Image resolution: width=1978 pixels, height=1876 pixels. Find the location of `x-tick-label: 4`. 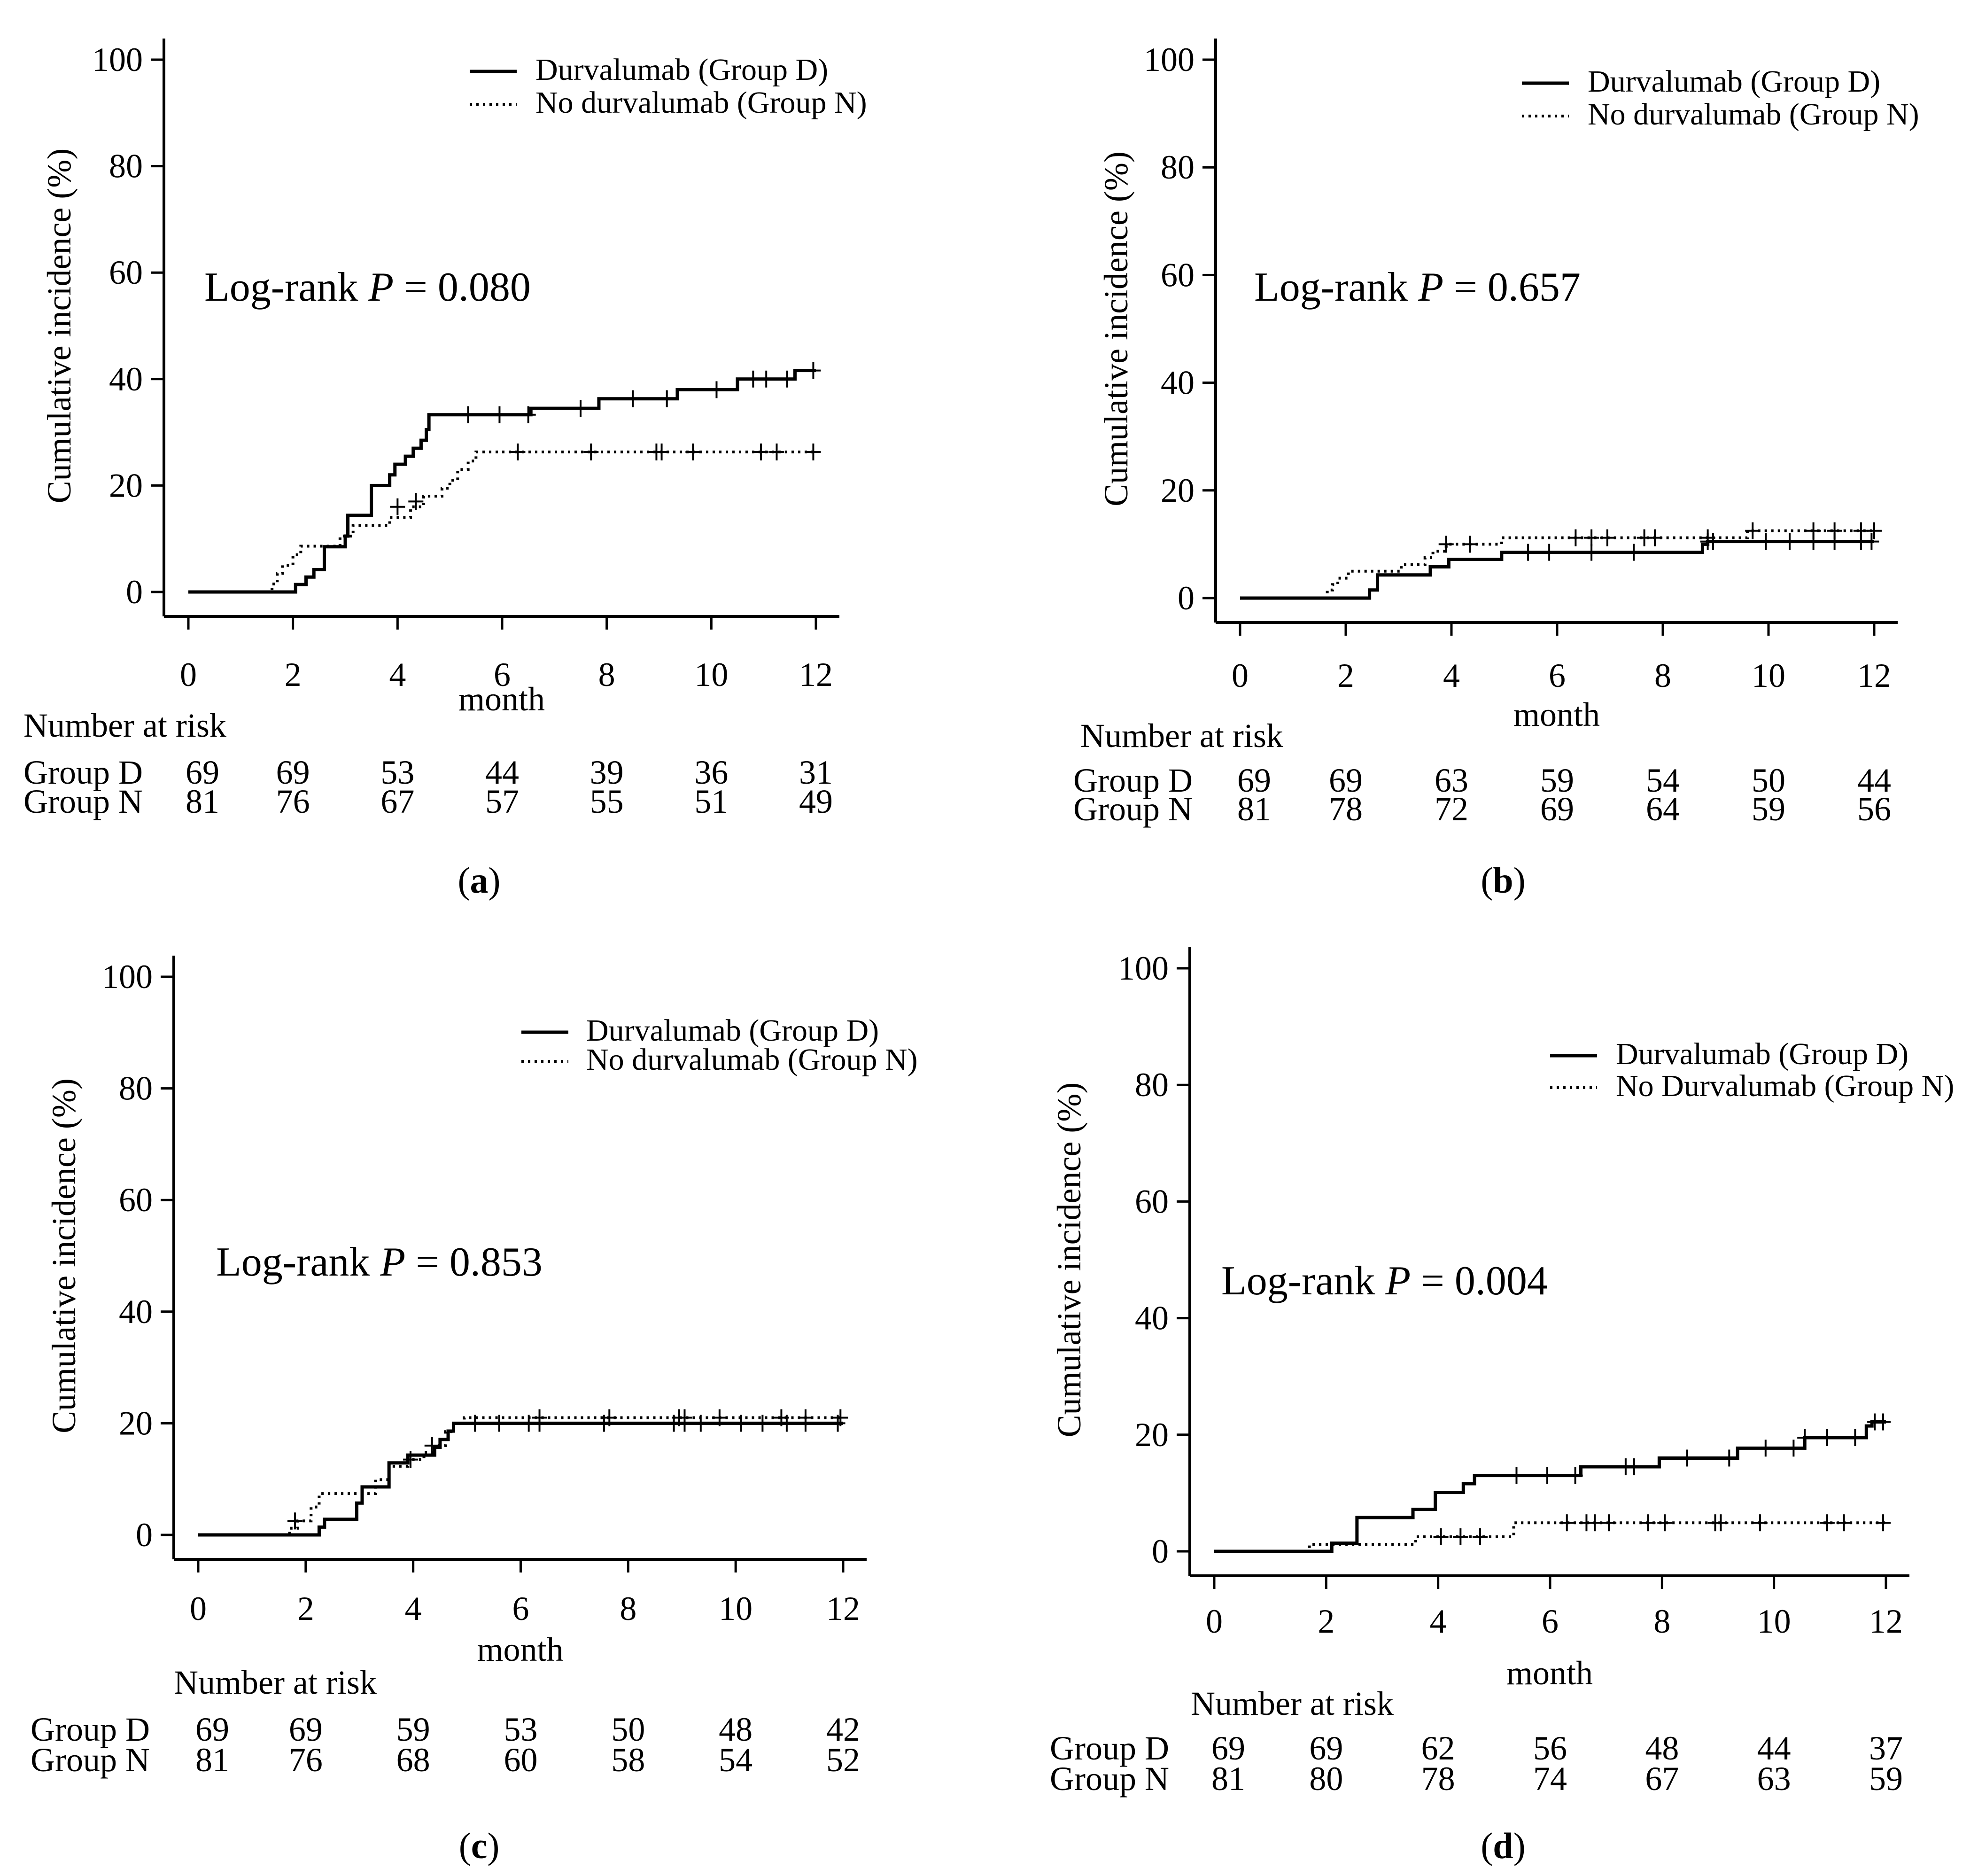

x-tick-label: 4 is located at coordinates (1439, 1621).